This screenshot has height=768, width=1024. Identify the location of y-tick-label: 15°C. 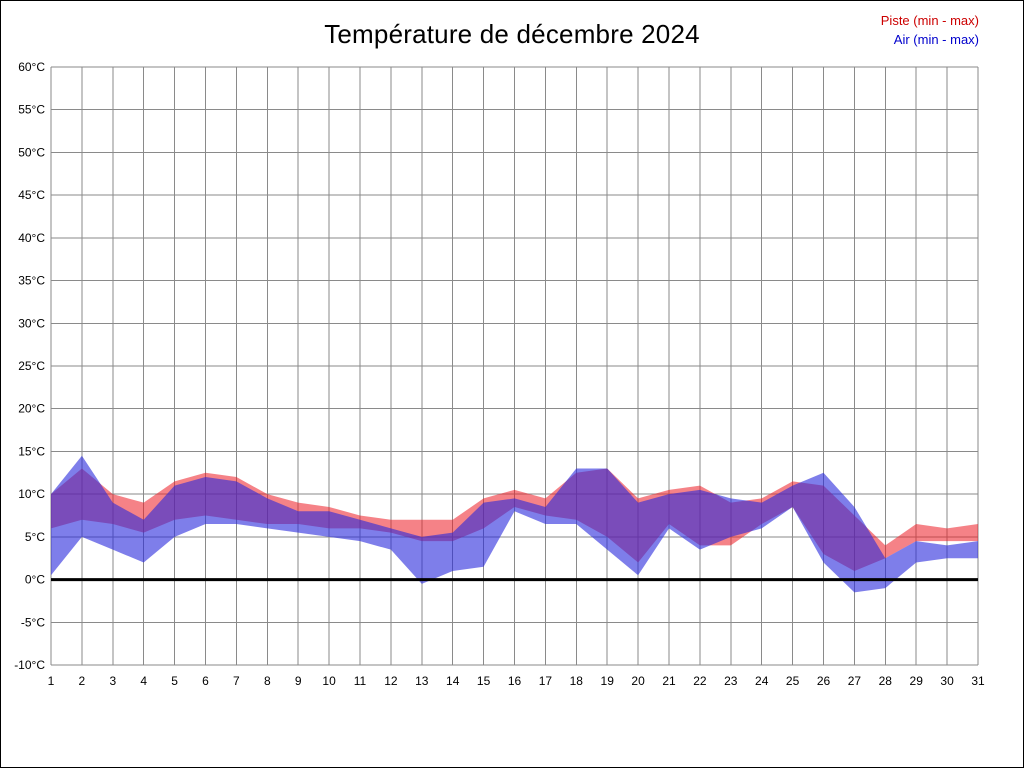
(31, 451).